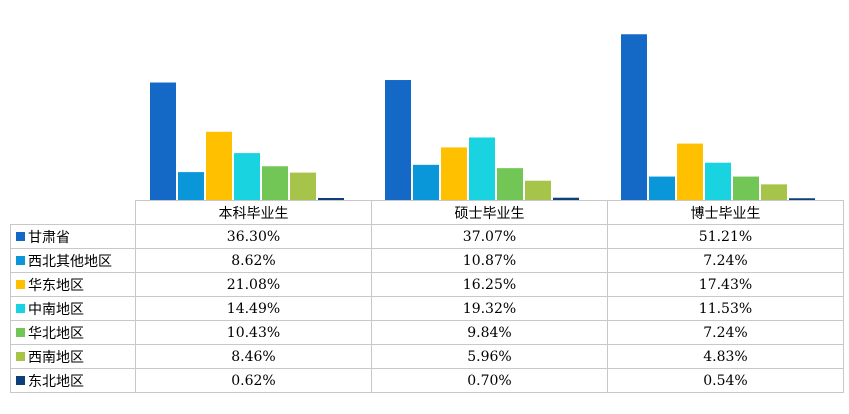 This screenshot has width=849, height=414. I want to click on legend-label: 甘肃省, so click(49, 237).